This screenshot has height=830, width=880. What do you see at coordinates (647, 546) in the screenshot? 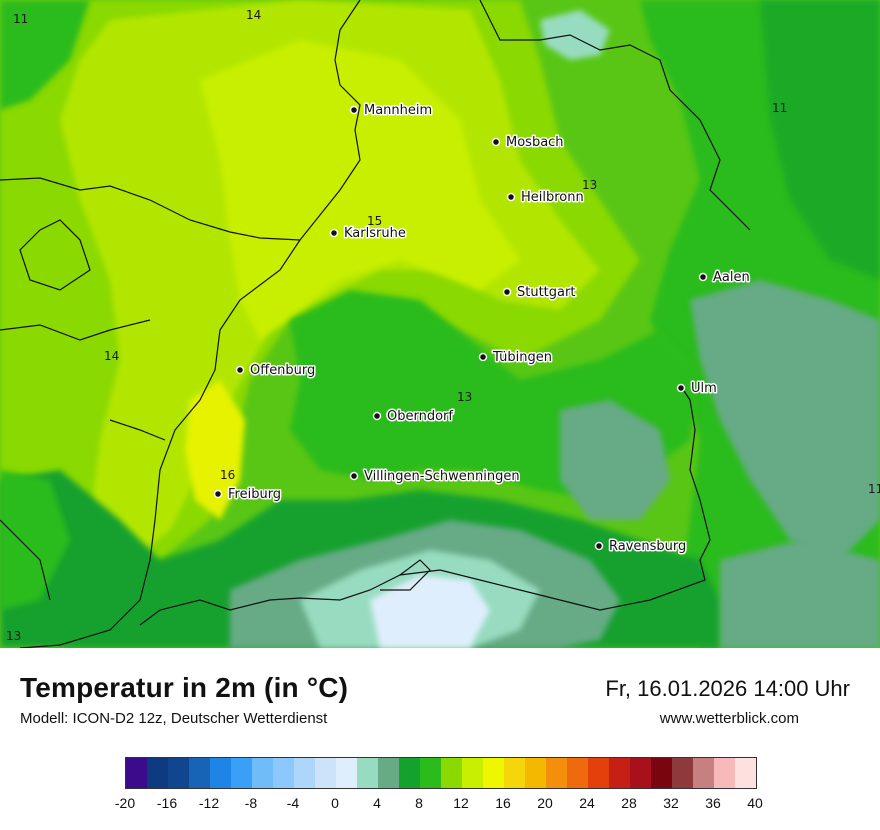
I see `city-label: Ravensburg` at bounding box center [647, 546].